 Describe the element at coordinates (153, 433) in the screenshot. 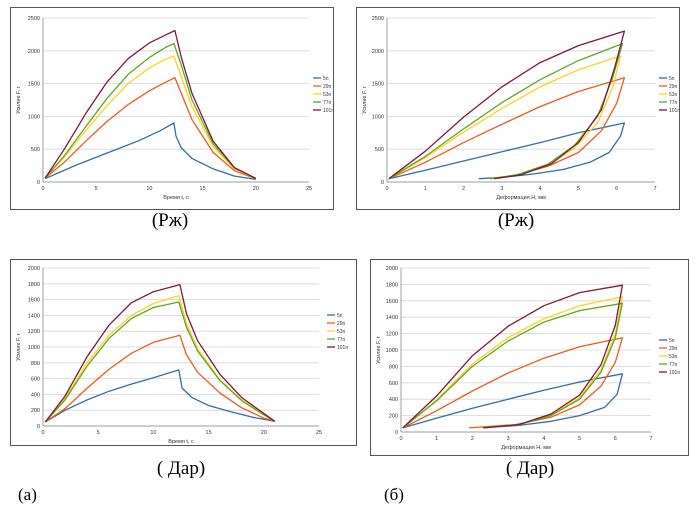

I see `x-tick-label: 10` at that location.